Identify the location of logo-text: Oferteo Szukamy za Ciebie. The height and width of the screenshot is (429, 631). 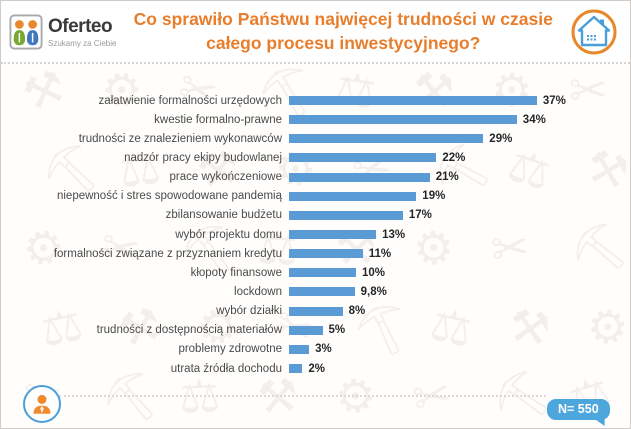
(82, 32).